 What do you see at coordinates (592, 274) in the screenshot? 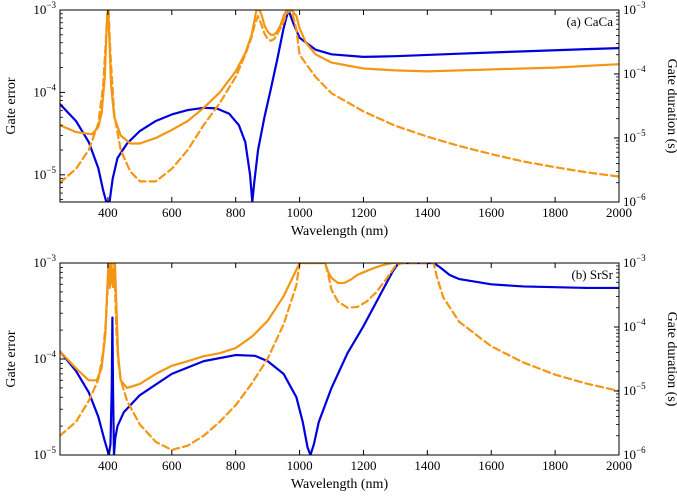
I see `panel-title: (b) SrSr` at bounding box center [592, 274].